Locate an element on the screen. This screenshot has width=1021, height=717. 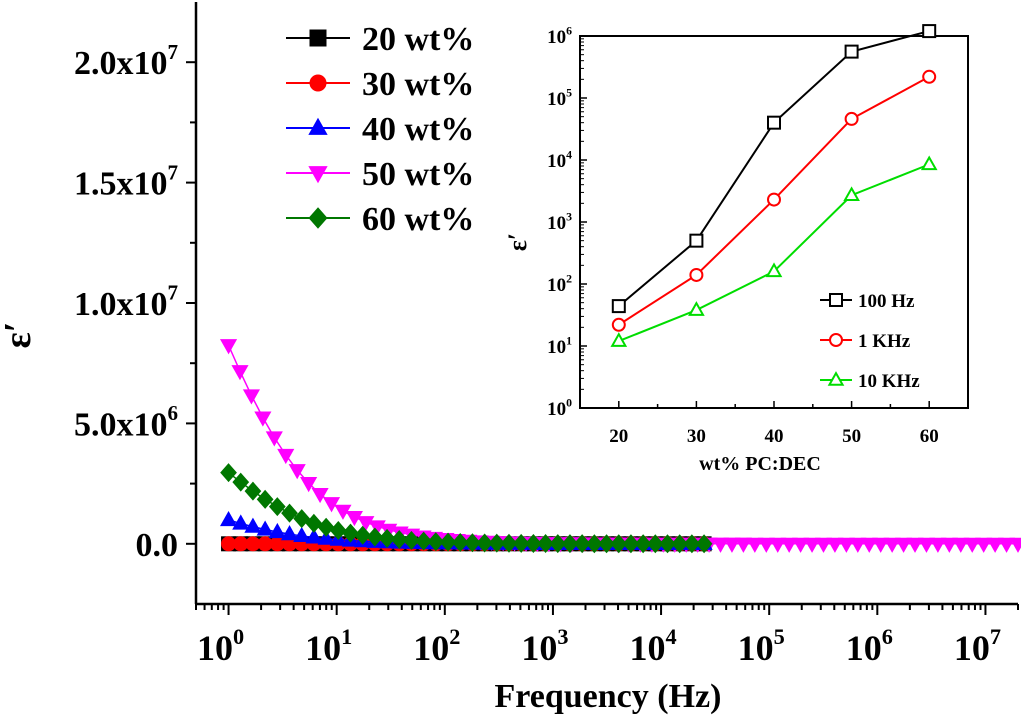
inset-y-axis-label: ε′ is located at coordinates (517, 242).